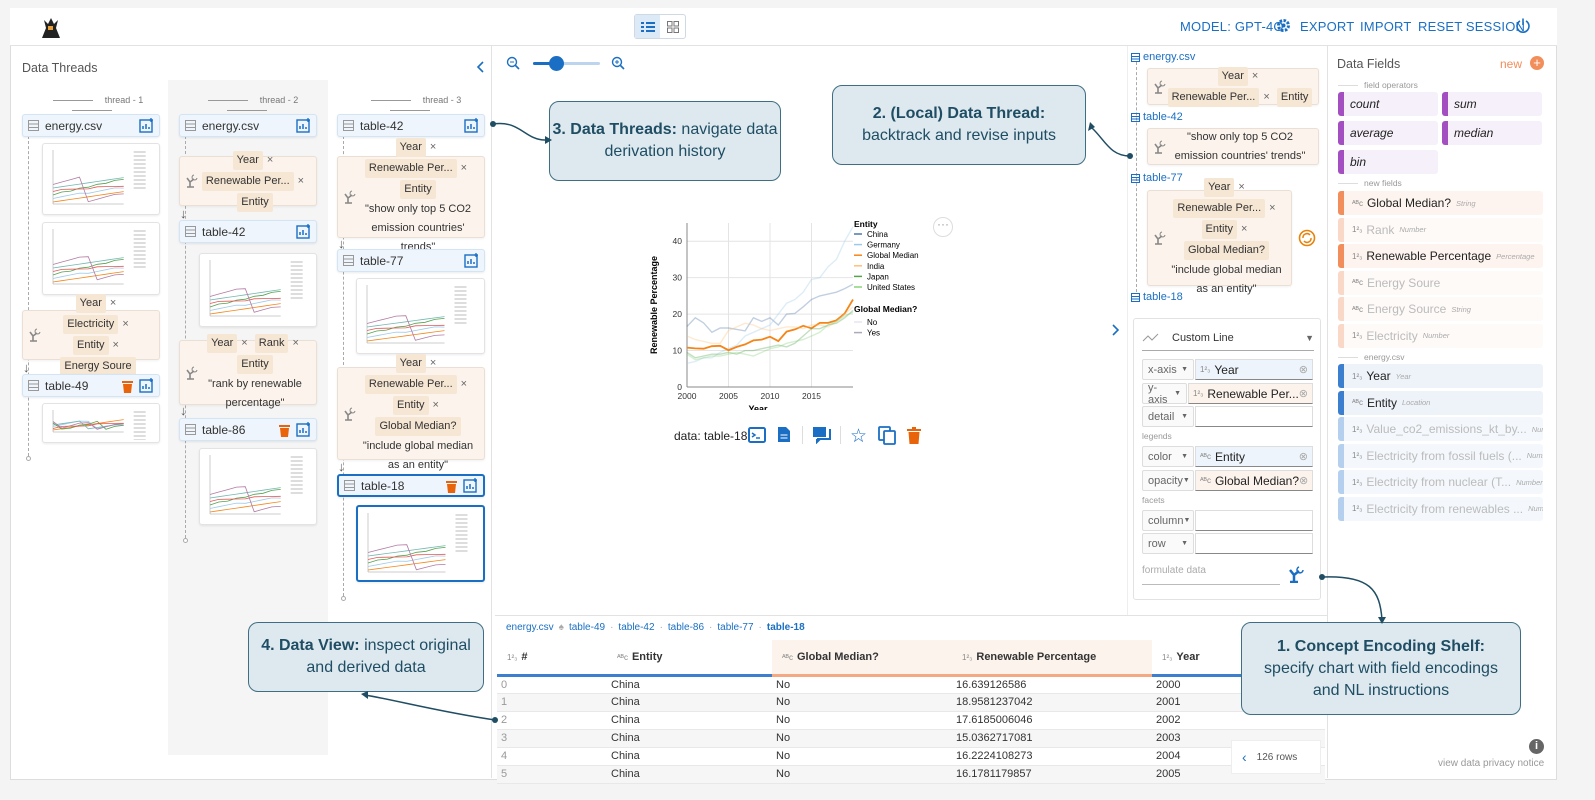  I want to click on field-item: ᴬᴮc Energy Source String, so click(1440, 309).